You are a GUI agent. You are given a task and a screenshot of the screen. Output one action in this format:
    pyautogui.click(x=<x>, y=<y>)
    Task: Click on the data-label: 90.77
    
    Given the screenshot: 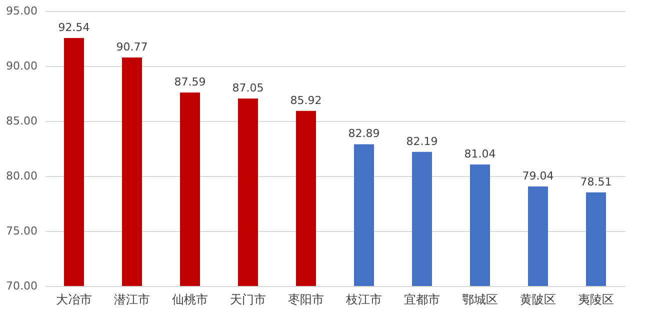 What is the action you would take?
    pyautogui.click(x=132, y=47)
    